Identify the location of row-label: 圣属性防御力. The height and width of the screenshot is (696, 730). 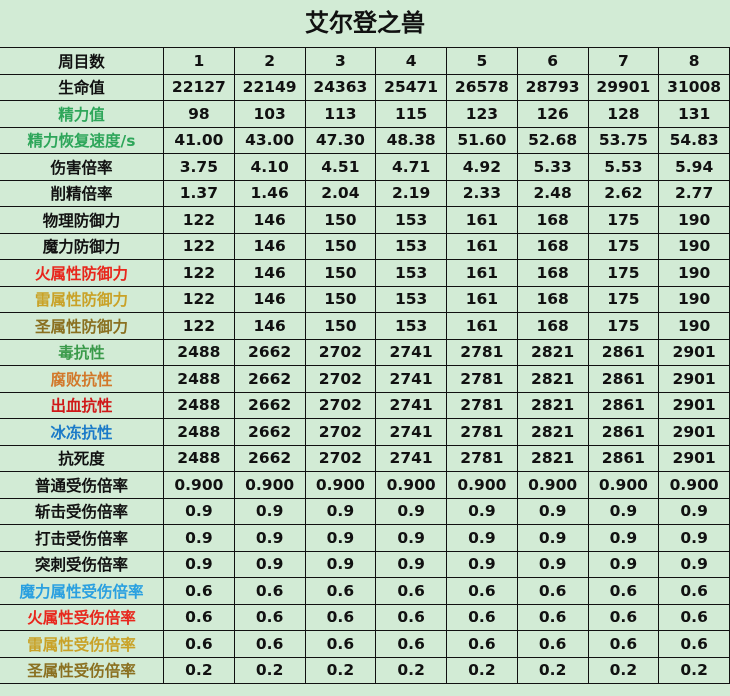
(82, 326).